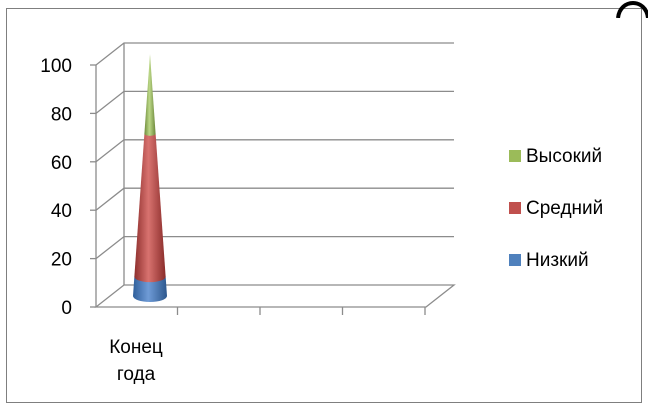 The image size is (648, 409). Describe the element at coordinates (150, 95) in the screenshot. I see `cone-segment-high` at that location.